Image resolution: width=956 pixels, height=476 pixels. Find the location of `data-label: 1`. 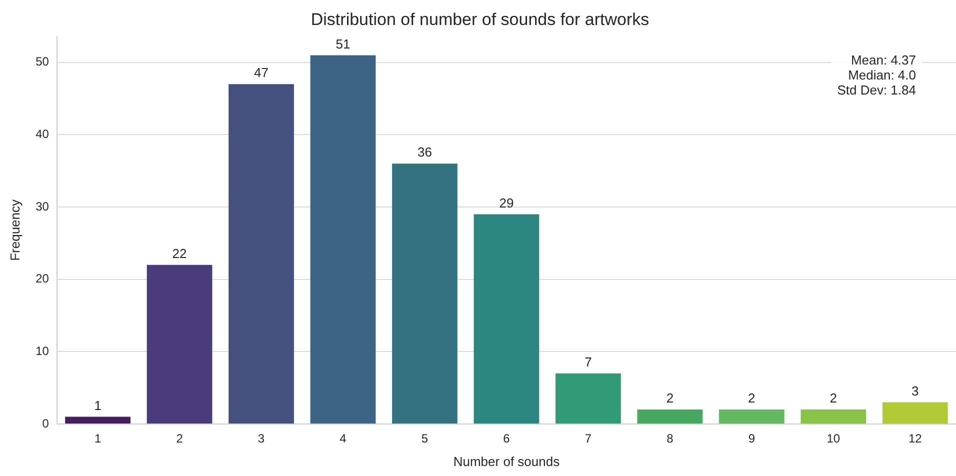

data-label: 1 is located at coordinates (98, 405).